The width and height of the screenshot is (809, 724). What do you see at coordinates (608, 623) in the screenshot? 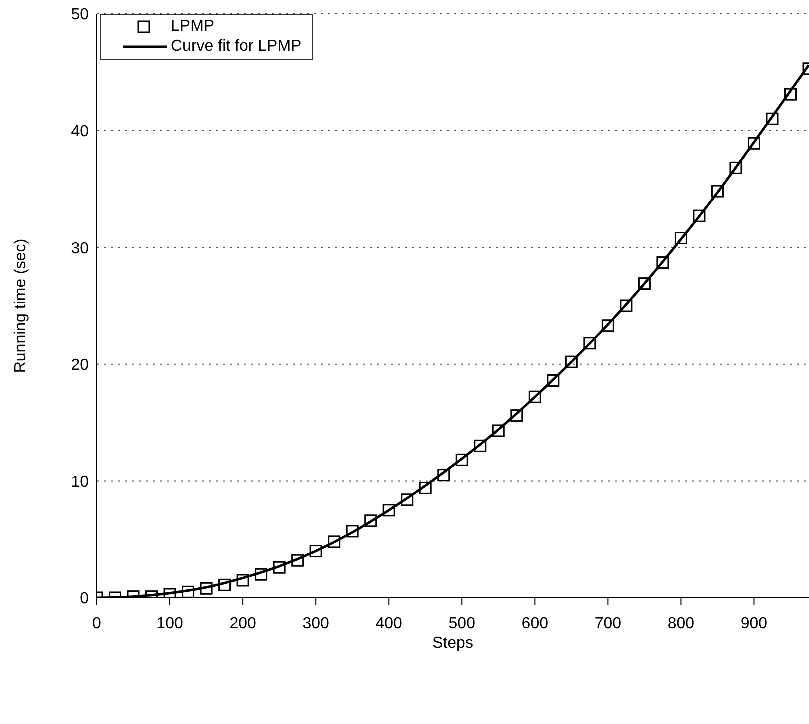
I see `x-tick-label: 700` at bounding box center [608, 623].